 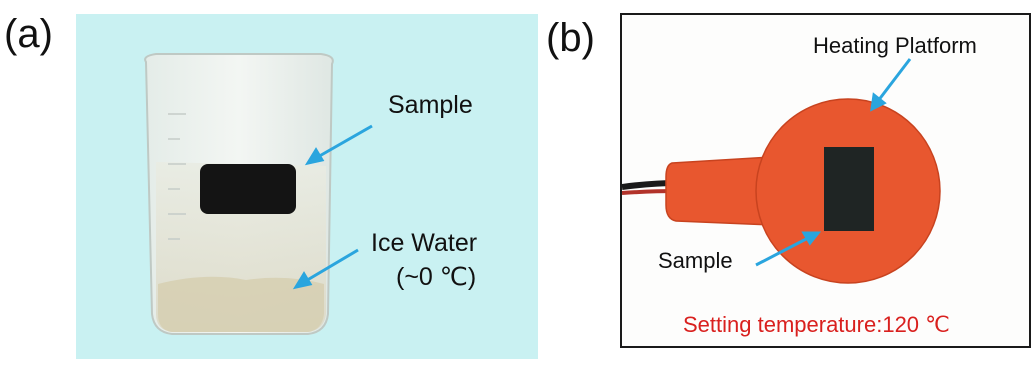 I want to click on panel-b-label: (b), so click(x=570, y=38).